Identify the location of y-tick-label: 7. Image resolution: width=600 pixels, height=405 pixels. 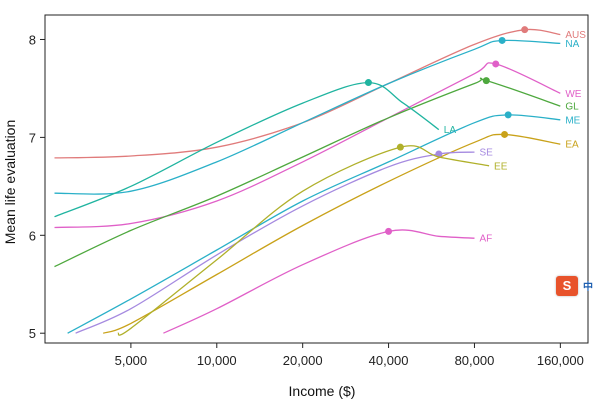
(32, 137).